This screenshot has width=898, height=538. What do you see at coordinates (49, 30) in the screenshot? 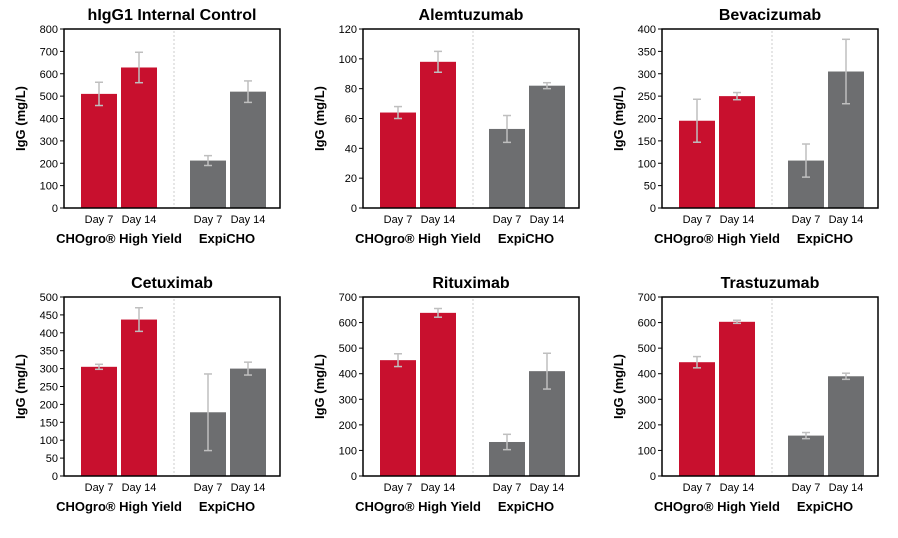
I see `y-tick-label: 800` at bounding box center [49, 30].